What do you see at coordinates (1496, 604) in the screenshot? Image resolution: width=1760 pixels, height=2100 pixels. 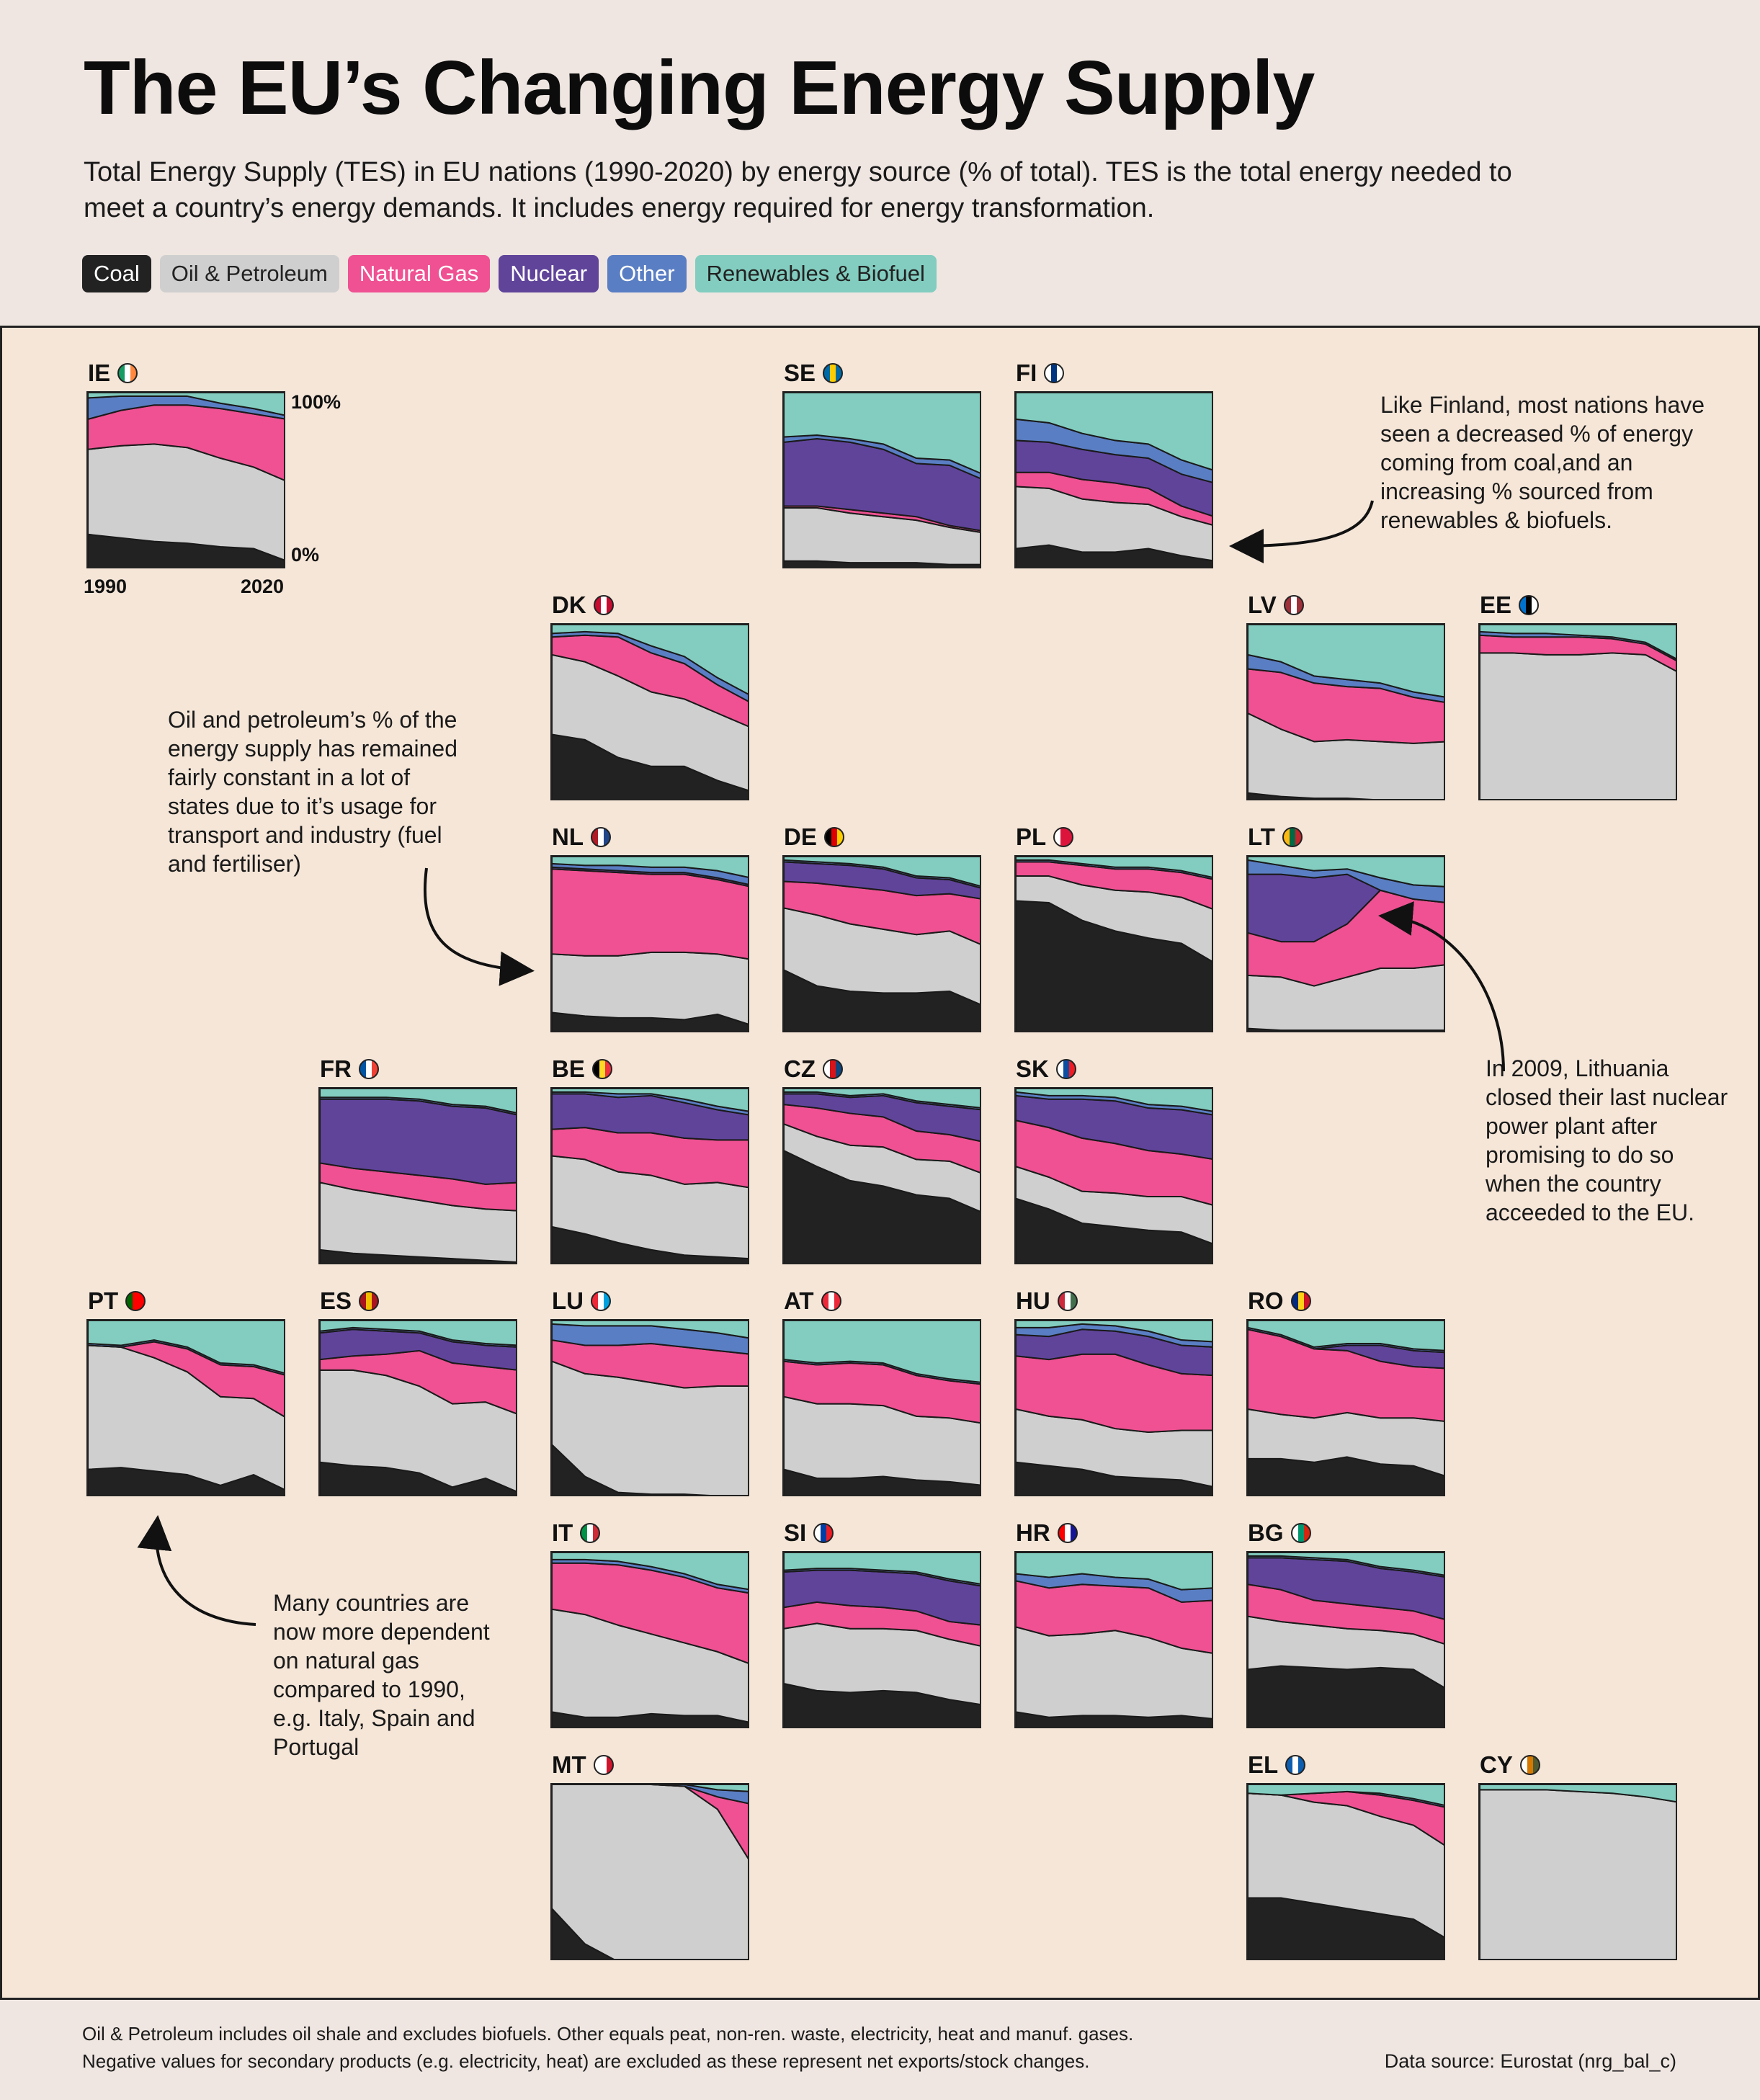 I see `country-code: EE` at bounding box center [1496, 604].